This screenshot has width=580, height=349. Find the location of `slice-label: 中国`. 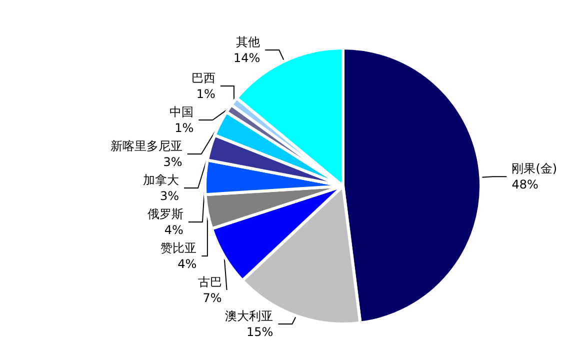

slice-label: 中国 is located at coordinates (182, 112).